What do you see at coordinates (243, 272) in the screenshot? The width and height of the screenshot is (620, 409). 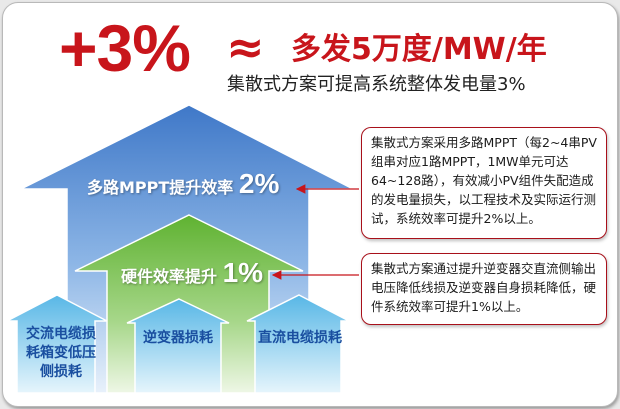 I see `middle-arrow-percent: 1%` at bounding box center [243, 272].